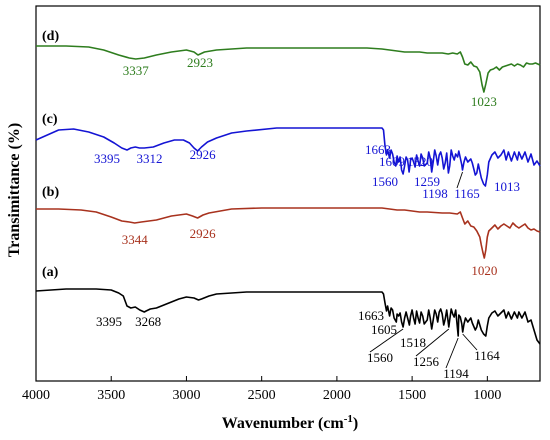 The image size is (550, 440). I want to click on y-axis-title: Transimittance (%), so click(14, 190).